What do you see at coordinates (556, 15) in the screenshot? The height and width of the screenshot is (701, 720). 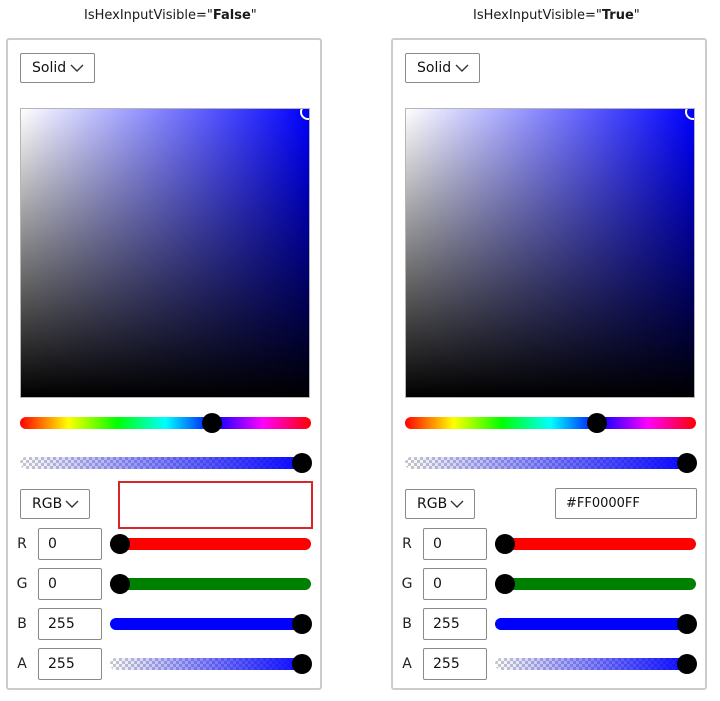 I see `caption-hex-visible: IsHexInputVisible="True"` at bounding box center [556, 15].